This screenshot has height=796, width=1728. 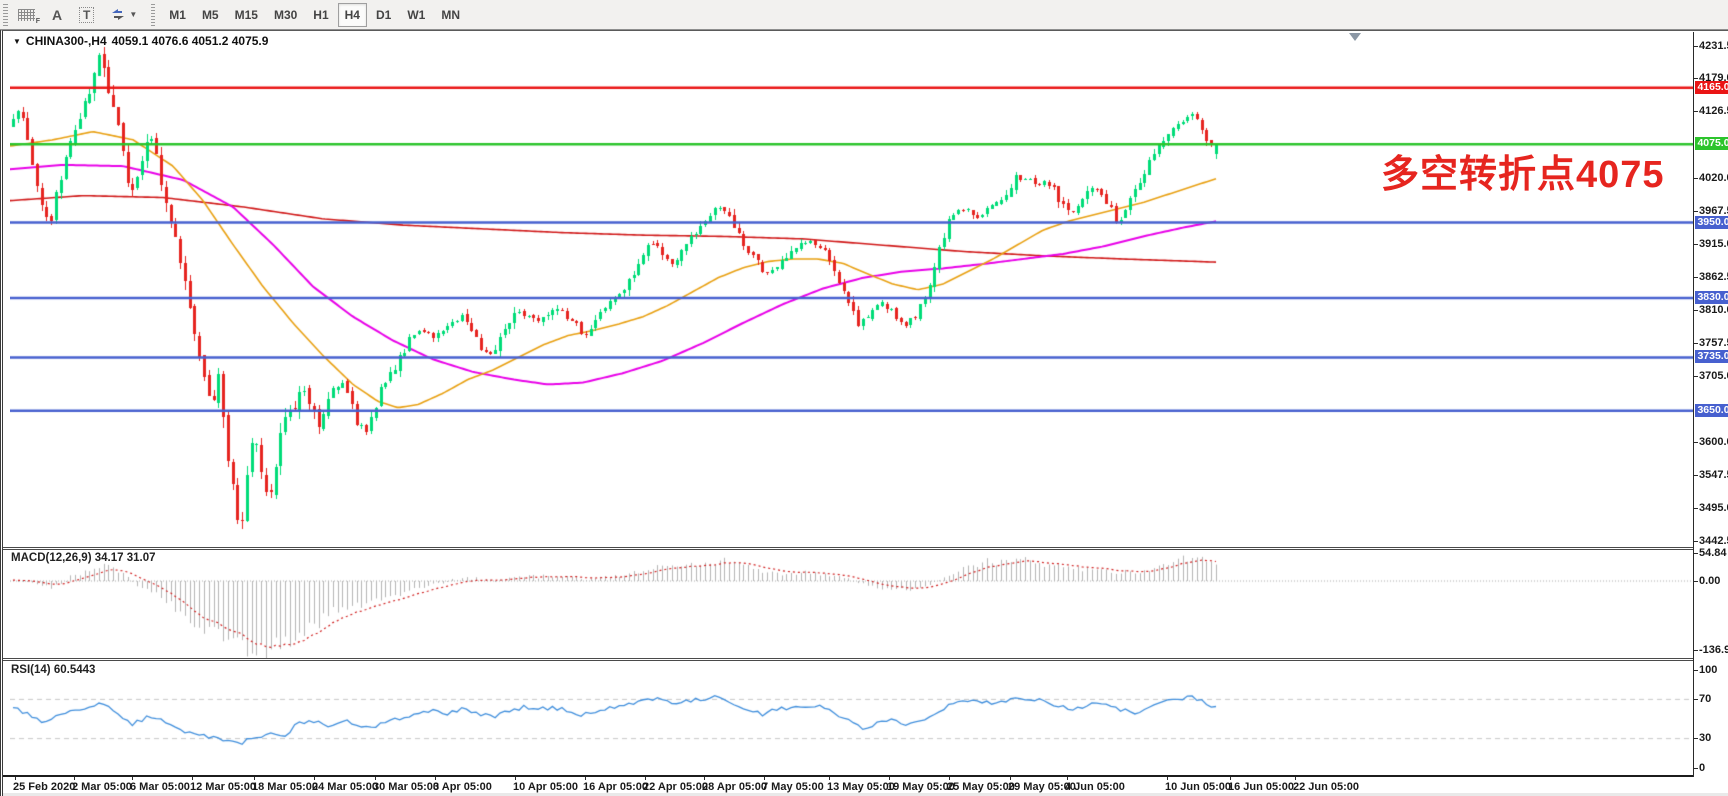 What do you see at coordinates (1713, 553) in the screenshot?
I see `macd-tick-label: 54.84` at bounding box center [1713, 553].